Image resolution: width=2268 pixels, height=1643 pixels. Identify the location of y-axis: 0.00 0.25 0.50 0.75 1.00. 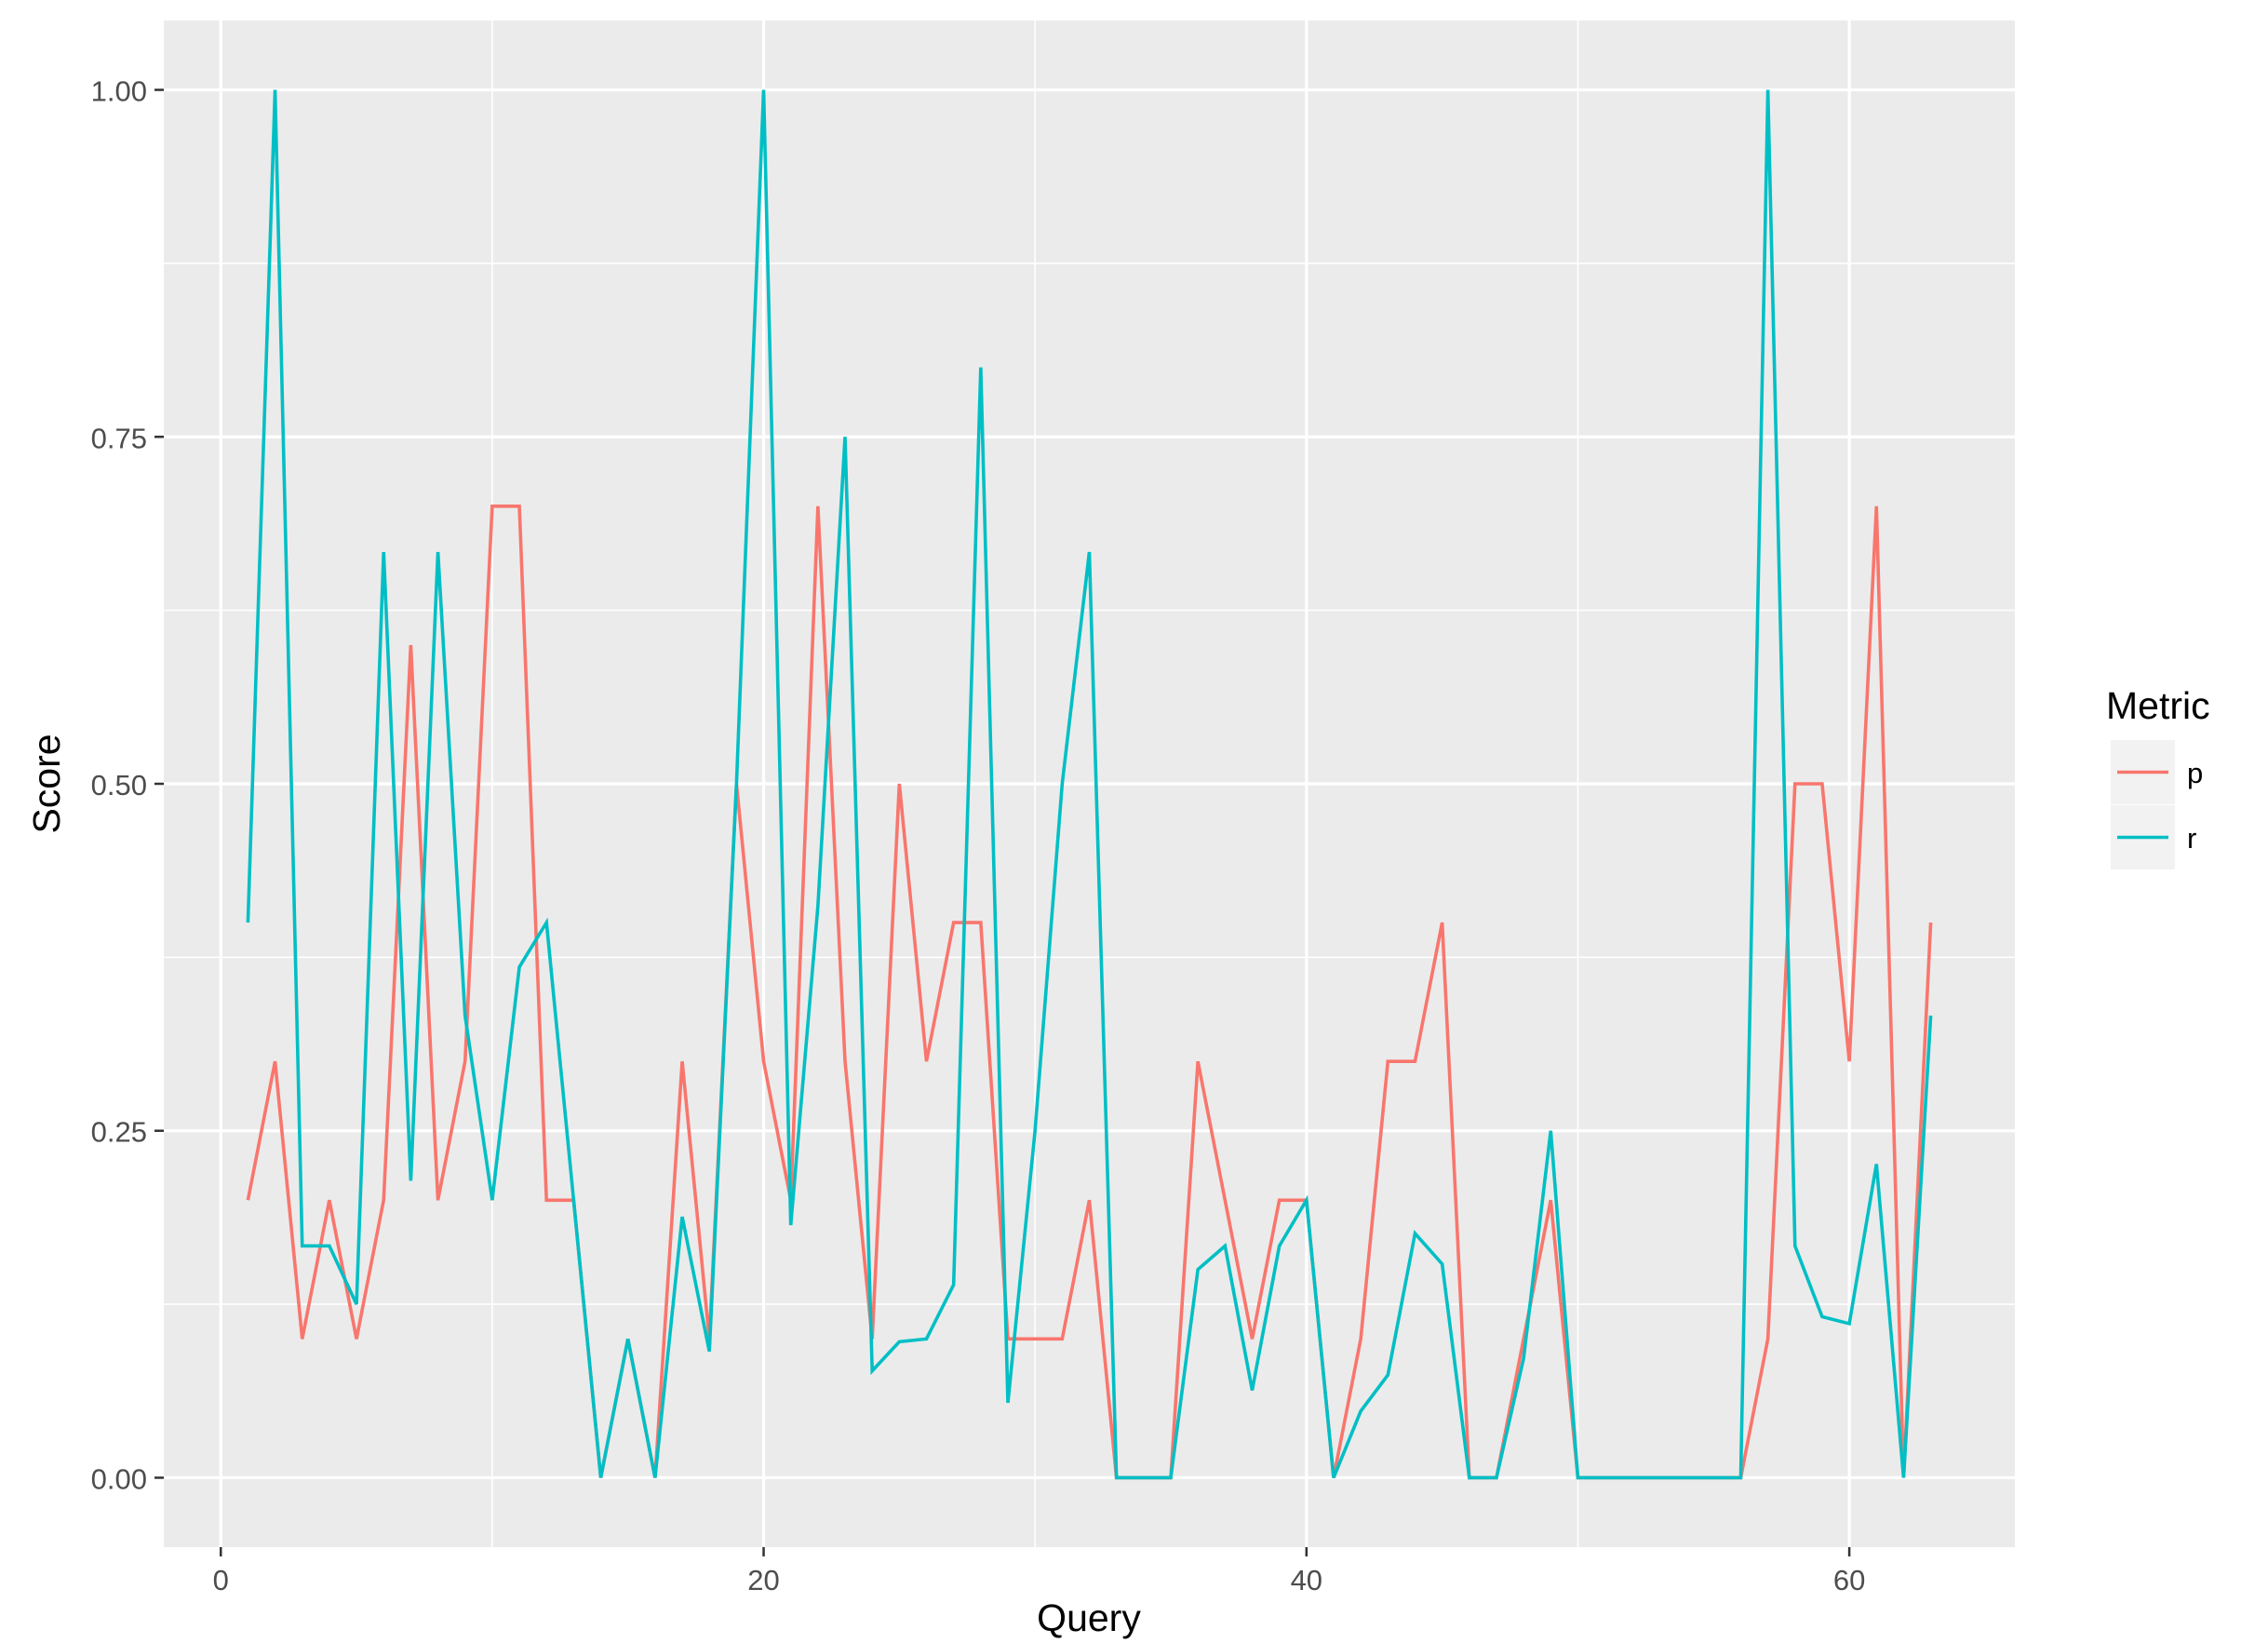
(127, 785).